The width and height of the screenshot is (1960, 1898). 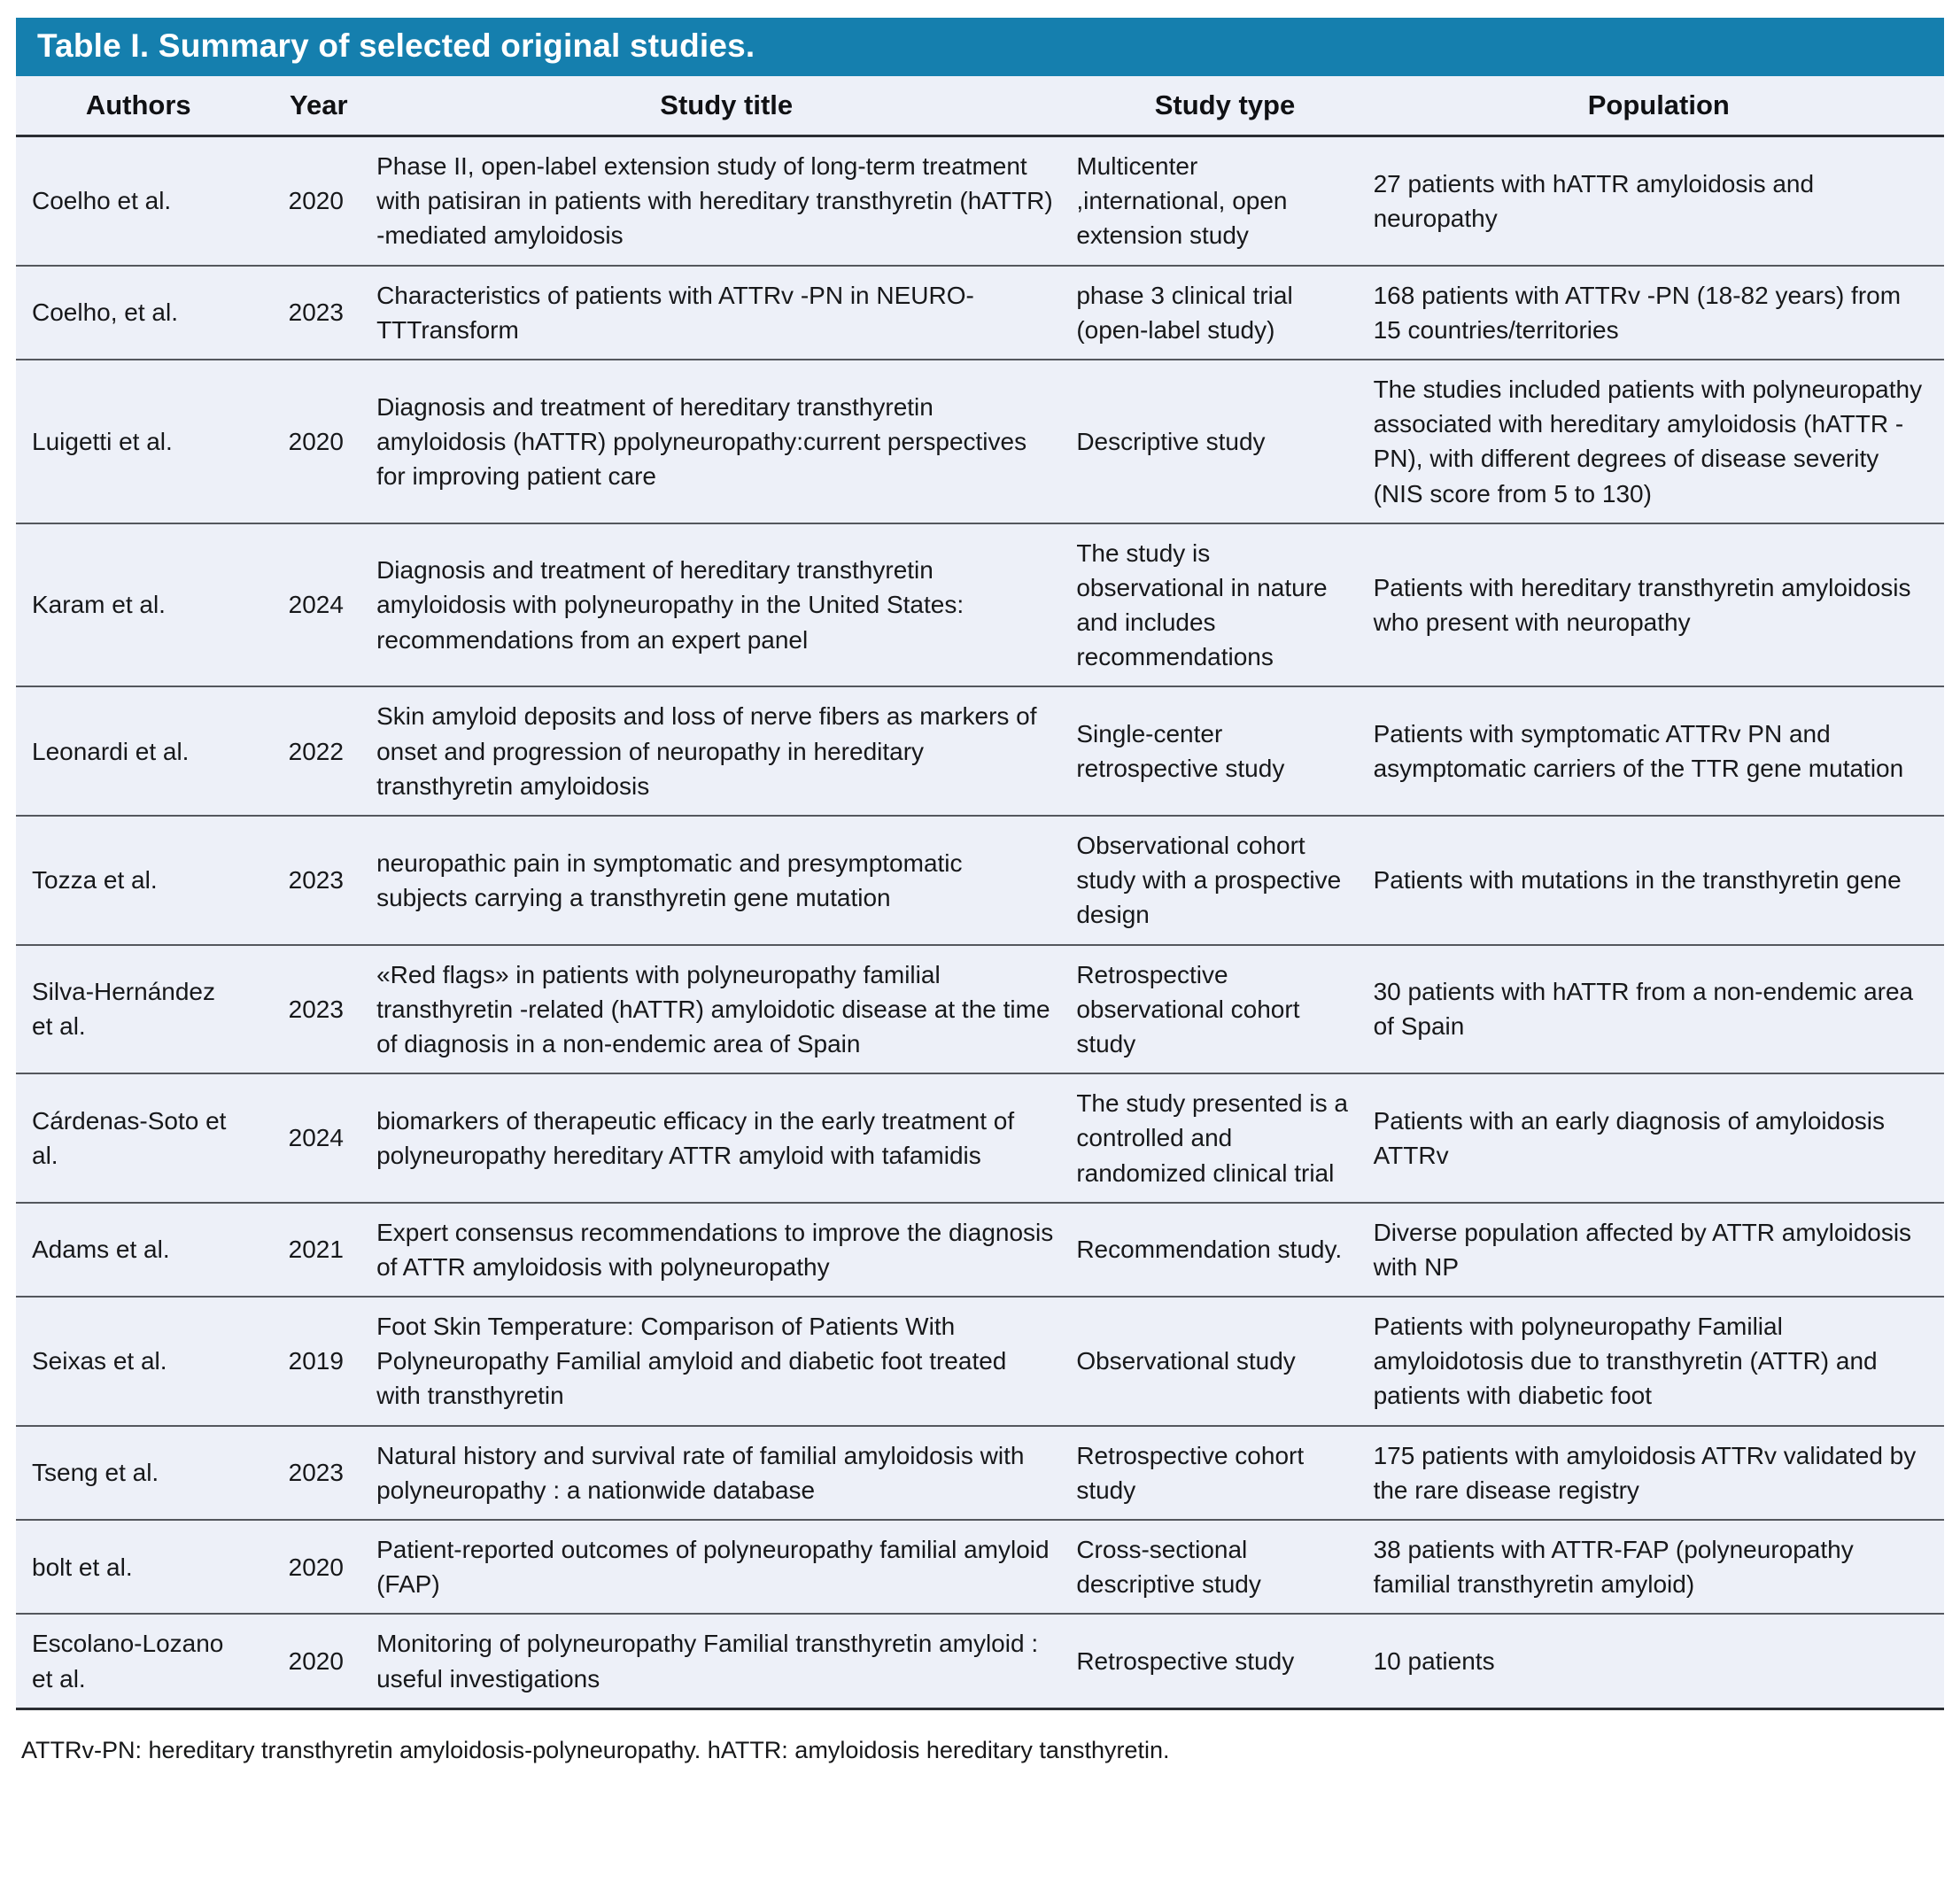 I want to click on authors-cell: bolt et al., so click(x=138, y=1568).